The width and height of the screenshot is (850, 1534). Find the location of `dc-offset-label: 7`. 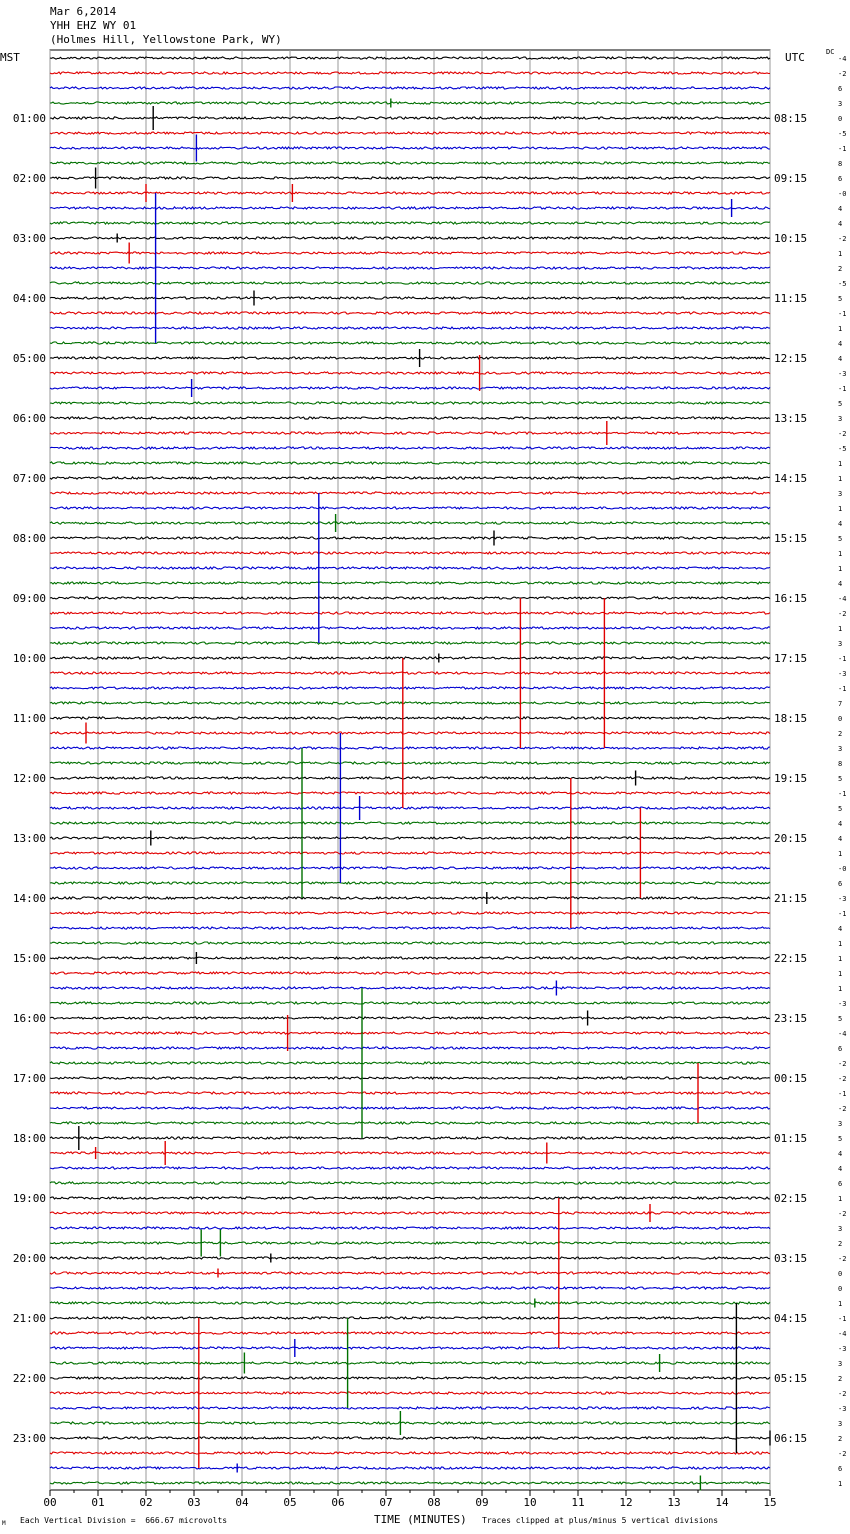

dc-offset-label: 7 is located at coordinates (840, 704).